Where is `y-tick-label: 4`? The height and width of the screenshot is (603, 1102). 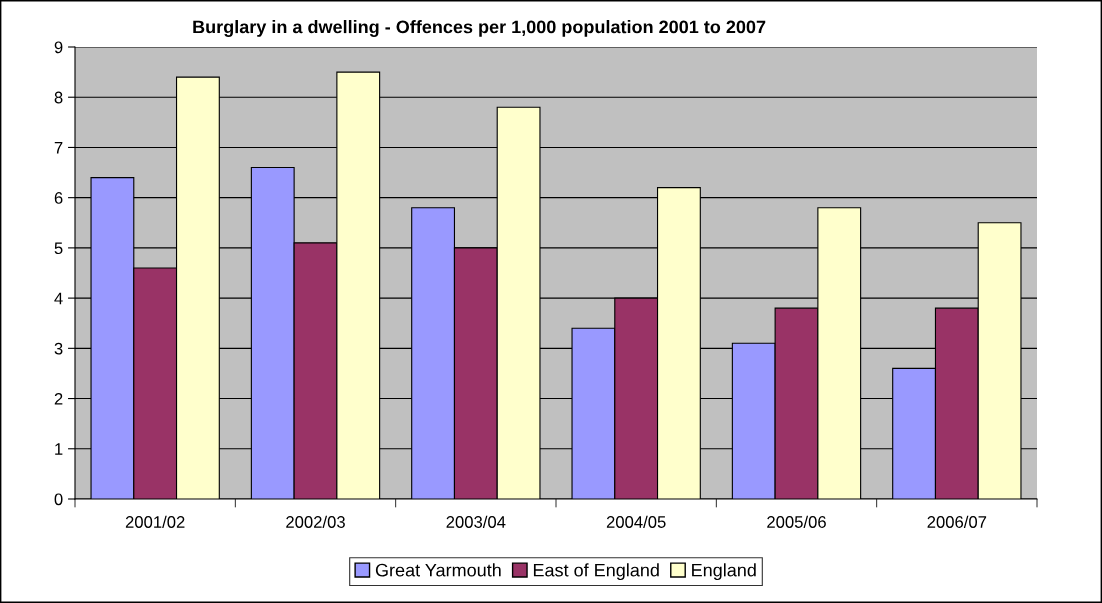 y-tick-label: 4 is located at coordinates (58, 298).